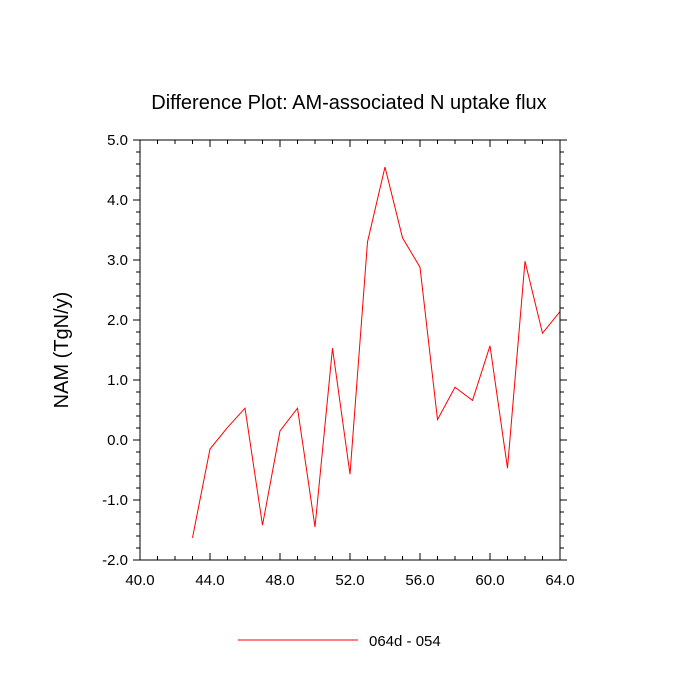 The width and height of the screenshot is (700, 700). I want to click on x-tick-label: 56.0, so click(419, 580).